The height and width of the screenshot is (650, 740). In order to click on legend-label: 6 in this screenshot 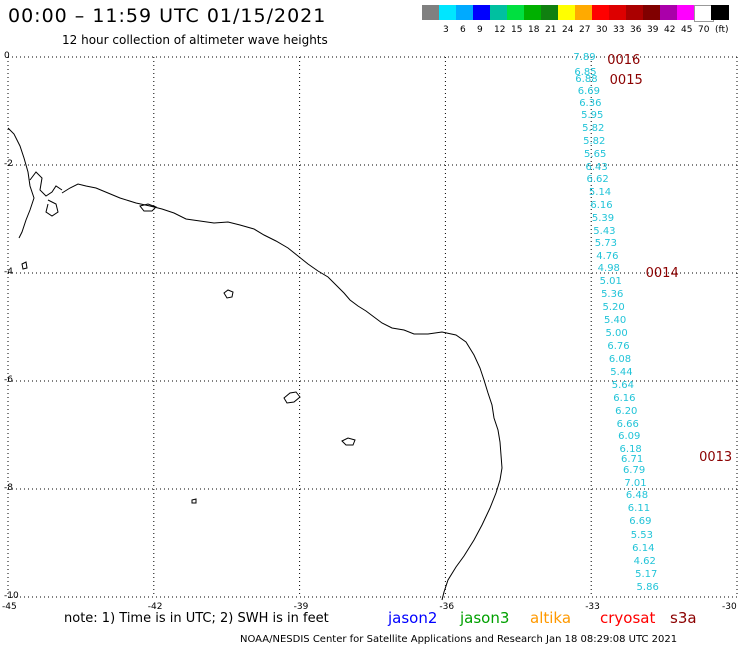, I will do `click(463, 30)`.